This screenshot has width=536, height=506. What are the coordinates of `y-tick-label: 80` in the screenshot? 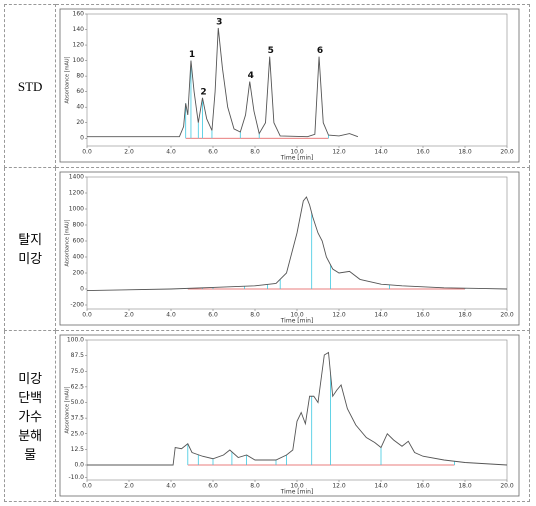 It's located at (81, 76).